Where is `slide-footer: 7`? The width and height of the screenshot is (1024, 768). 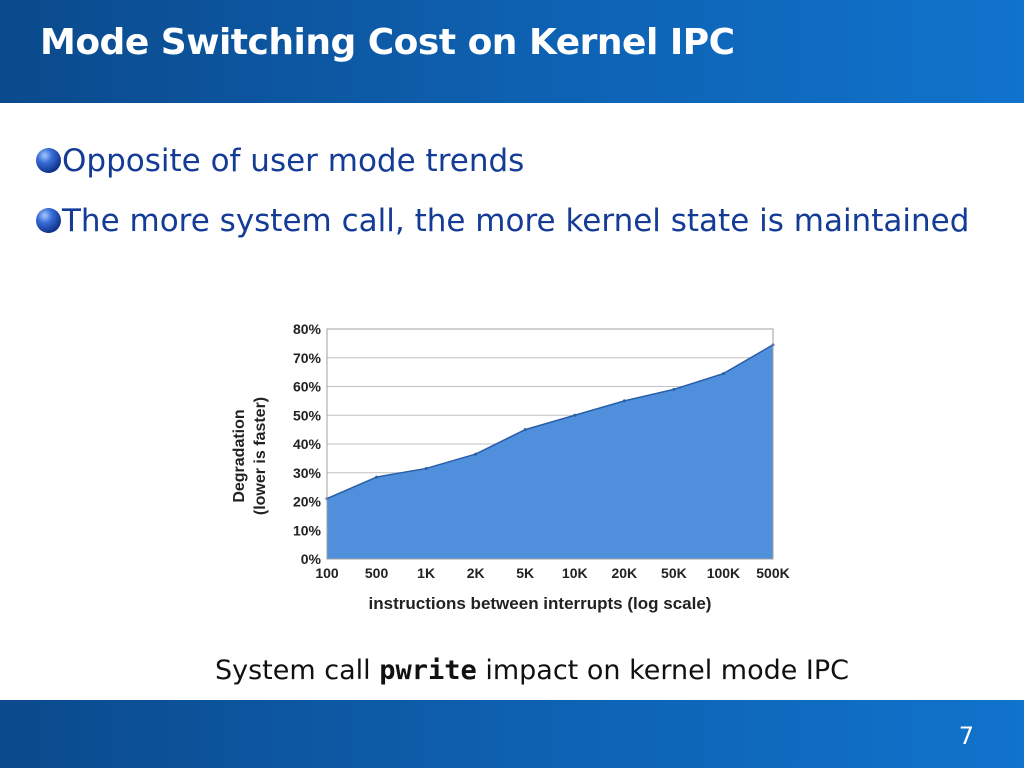 slide-footer: 7 is located at coordinates (512, 734).